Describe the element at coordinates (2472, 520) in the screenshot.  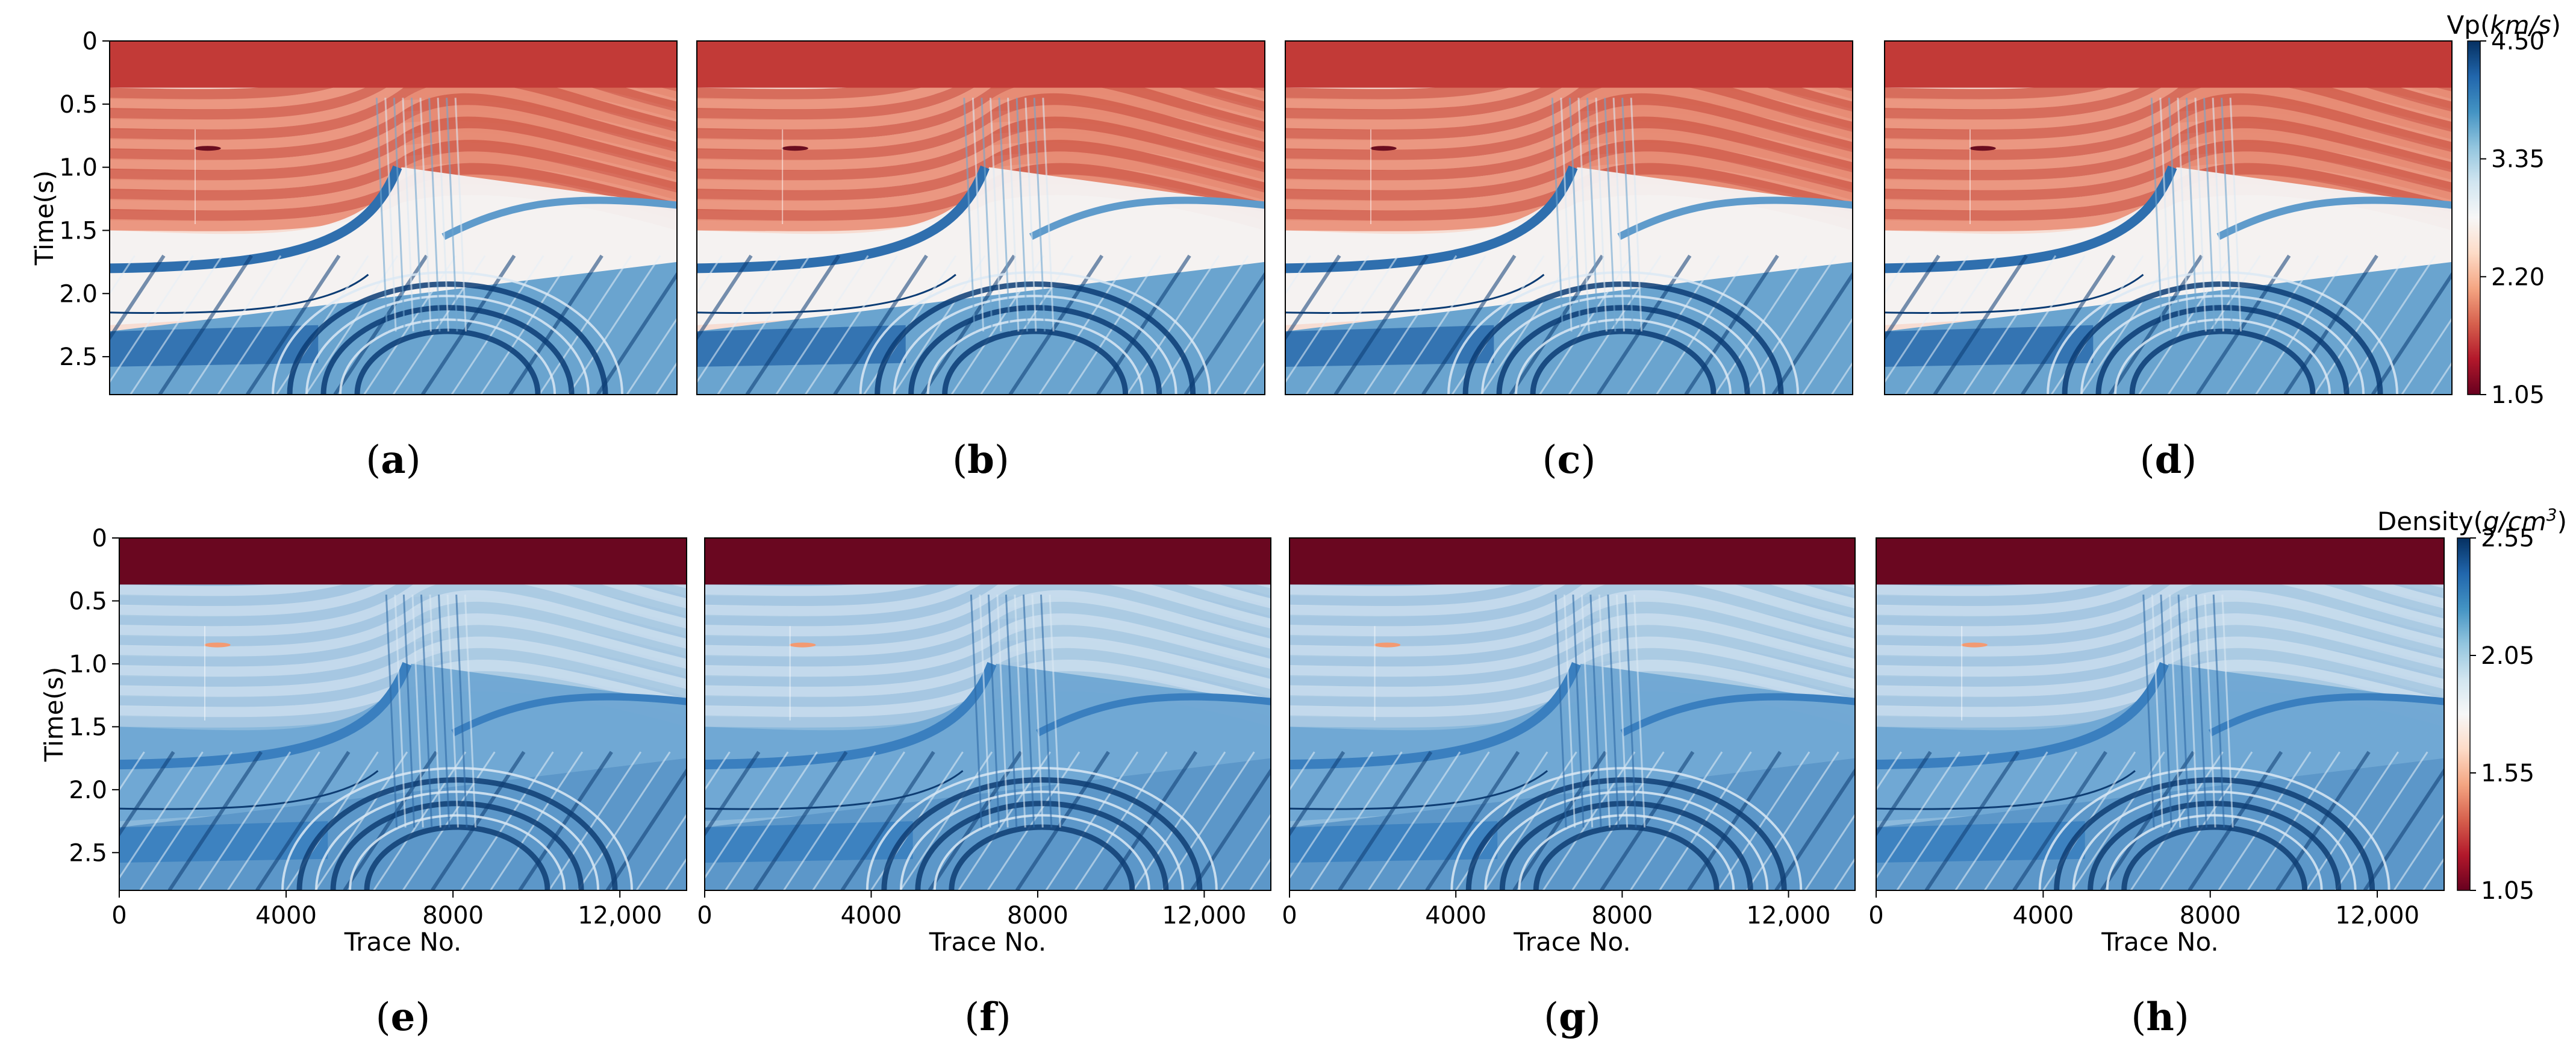
I see `colorbar-title: Density(g/cm3)` at that location.